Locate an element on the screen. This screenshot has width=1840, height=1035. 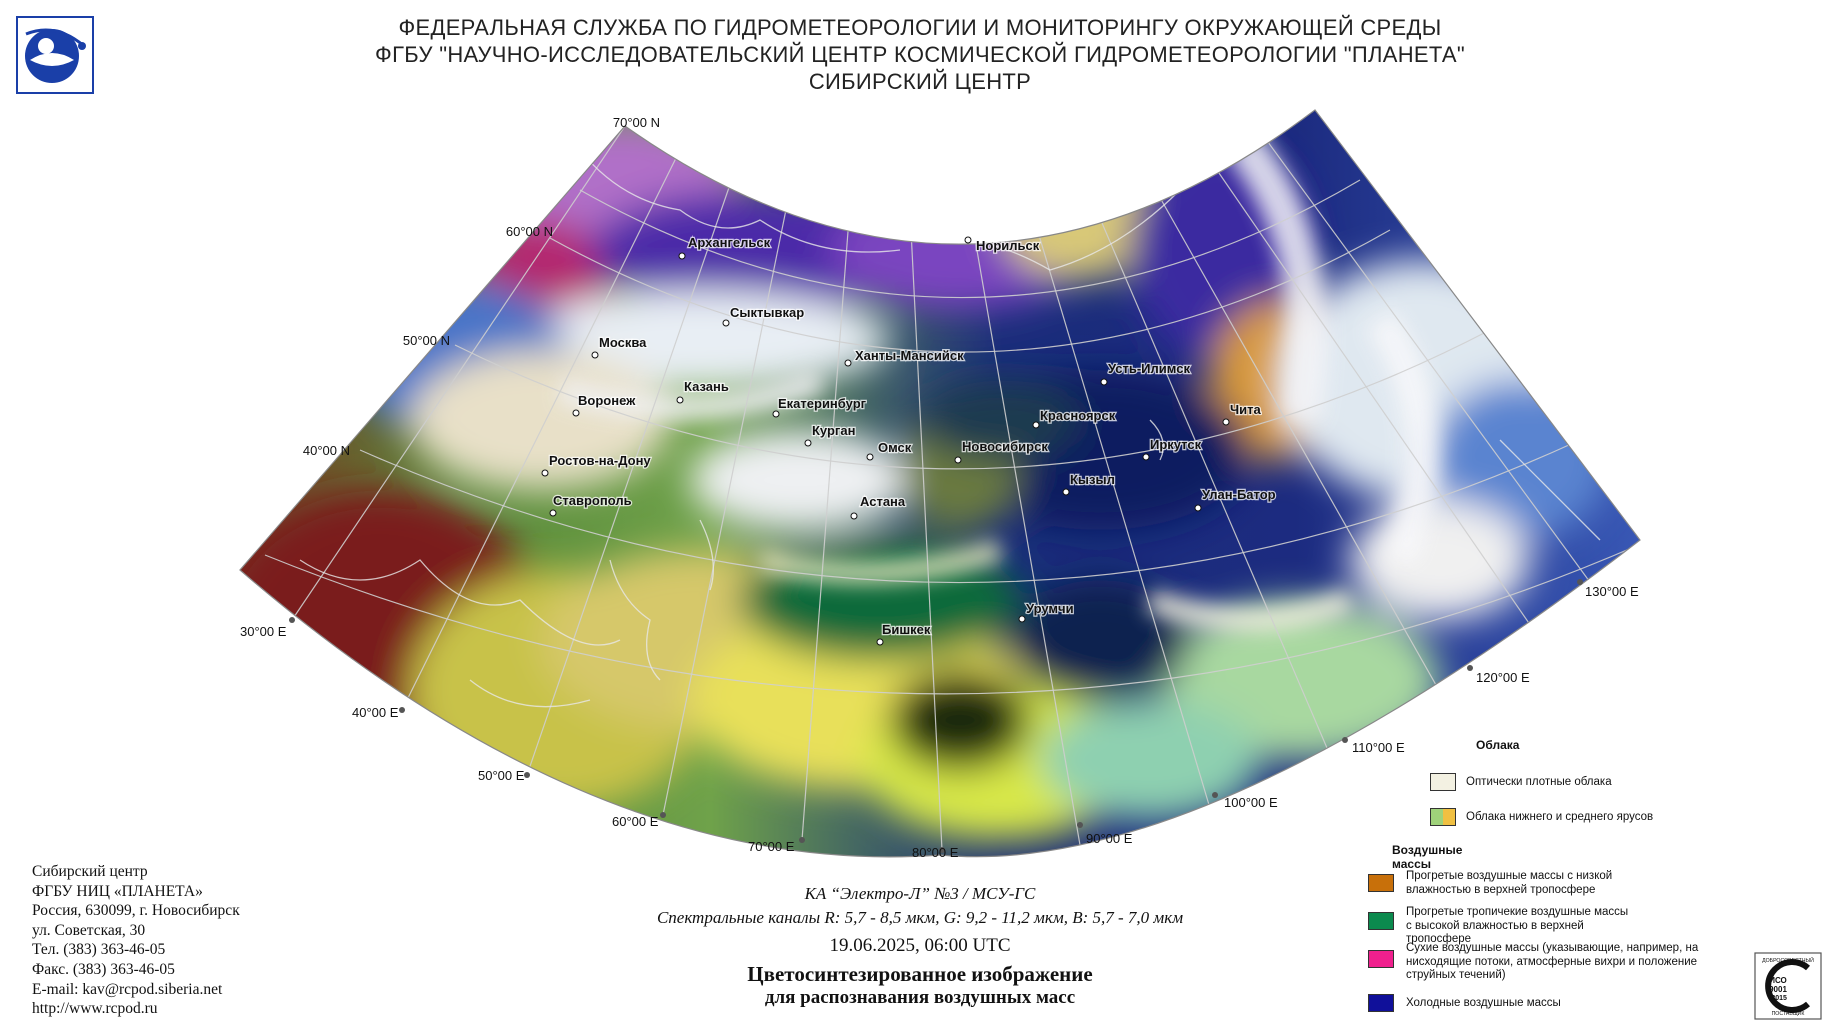
lat-label-40: 40°00 N is located at coordinates (326, 450).